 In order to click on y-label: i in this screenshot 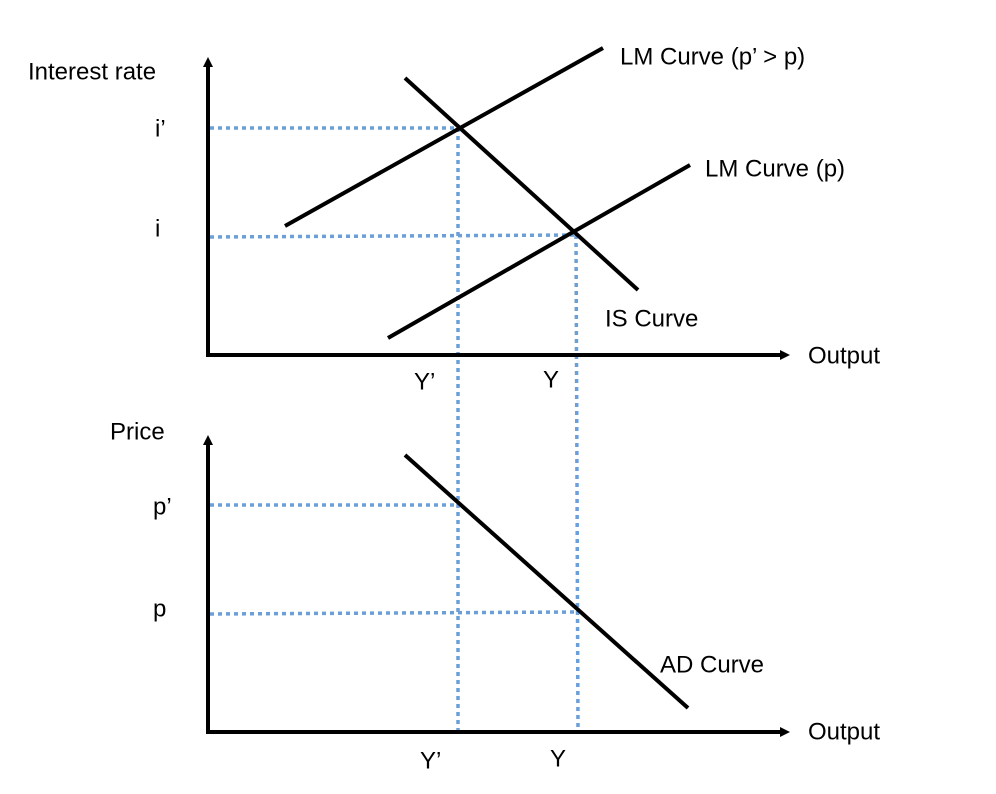, I will do `click(157, 228)`.